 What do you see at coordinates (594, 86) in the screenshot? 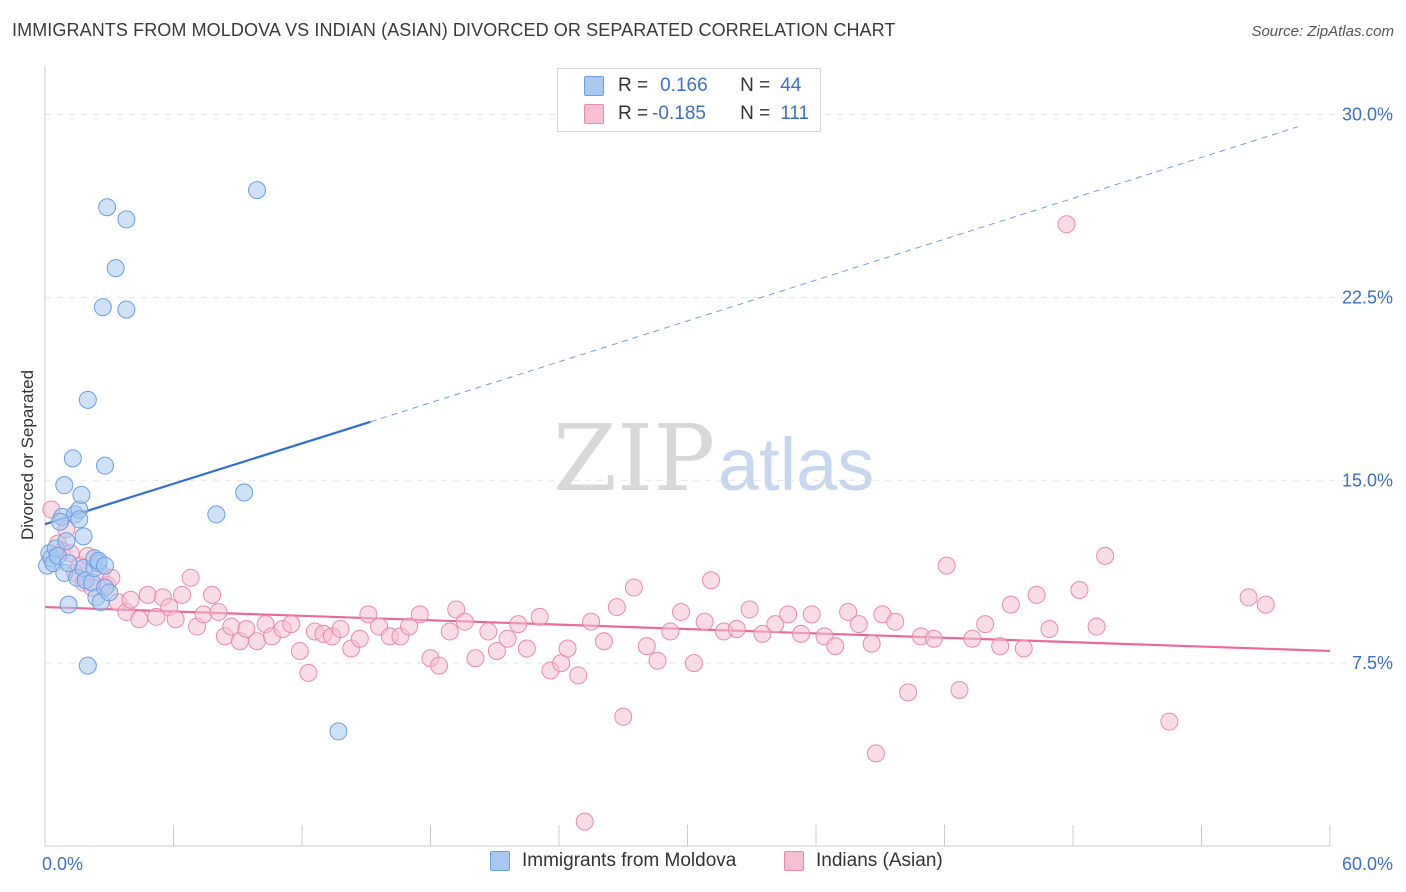
I see `legend-swatch-moldova` at bounding box center [594, 86].